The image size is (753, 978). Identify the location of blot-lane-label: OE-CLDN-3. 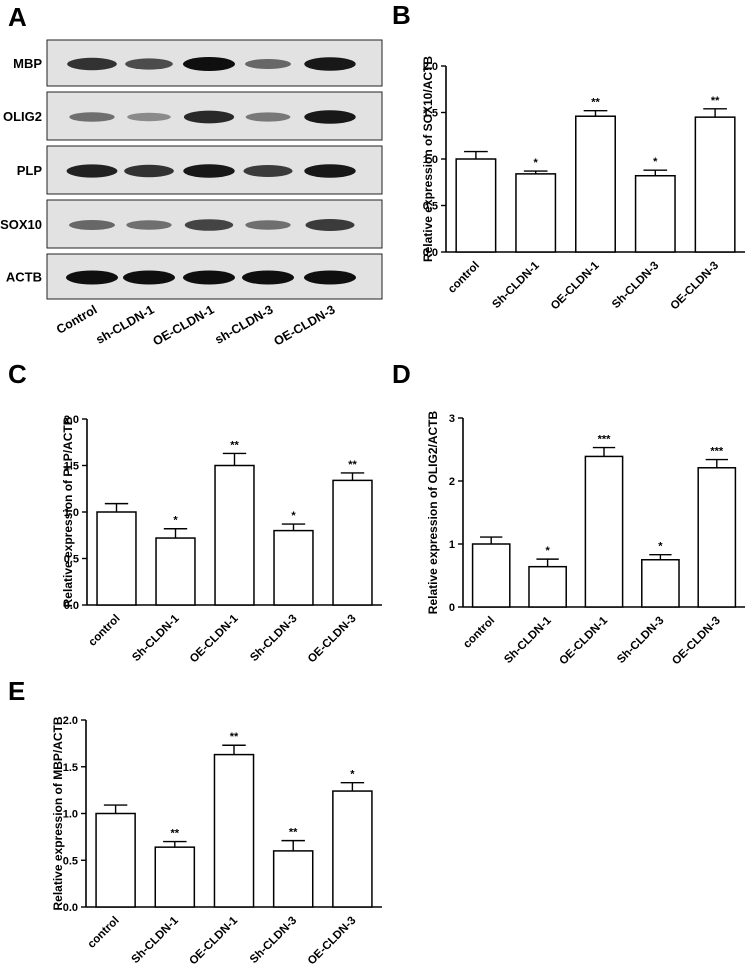
(305, 325).